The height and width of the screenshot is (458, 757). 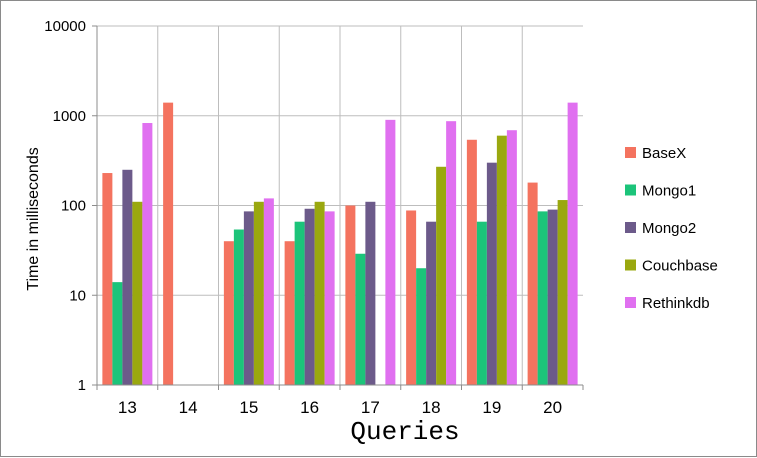 I want to click on bar-basex-q17, so click(x=350, y=295).